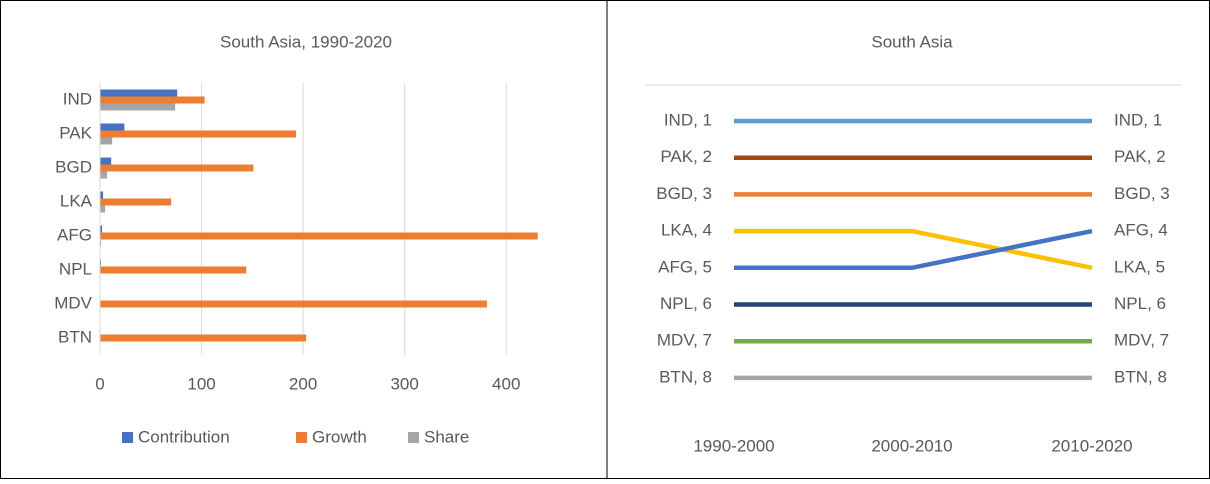 Image resolution: width=1210 pixels, height=484 pixels. What do you see at coordinates (1091, 445) in the screenshot?
I see `x-tick-label: 2010-2020` at bounding box center [1091, 445].